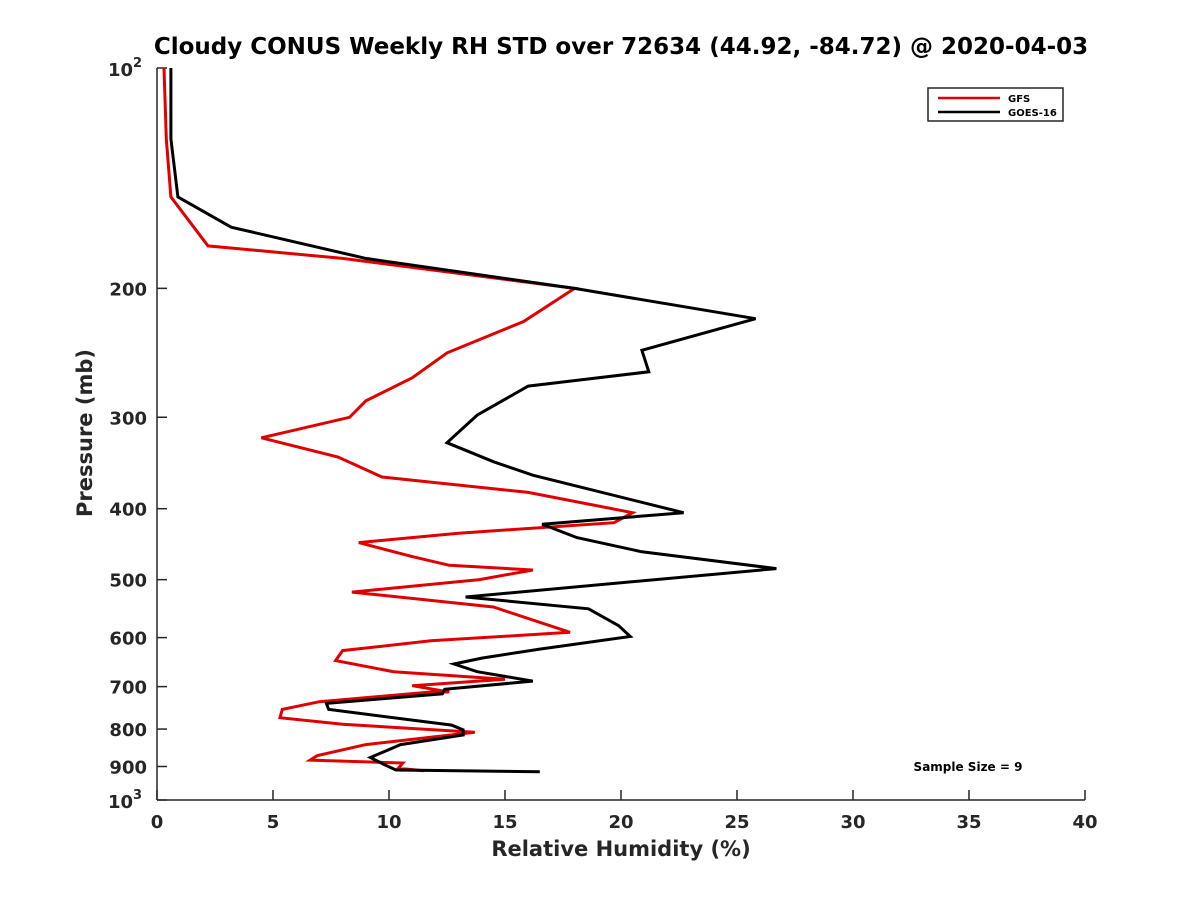 This screenshot has height=900, width=1200. I want to click on y-tick-label-exponent: 3, so click(137, 795).